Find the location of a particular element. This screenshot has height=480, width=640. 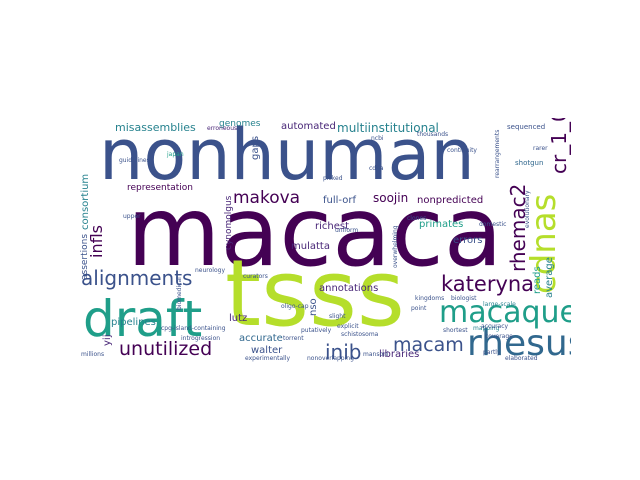

word-evolutionary: evolutionary is located at coordinates (527, 209).